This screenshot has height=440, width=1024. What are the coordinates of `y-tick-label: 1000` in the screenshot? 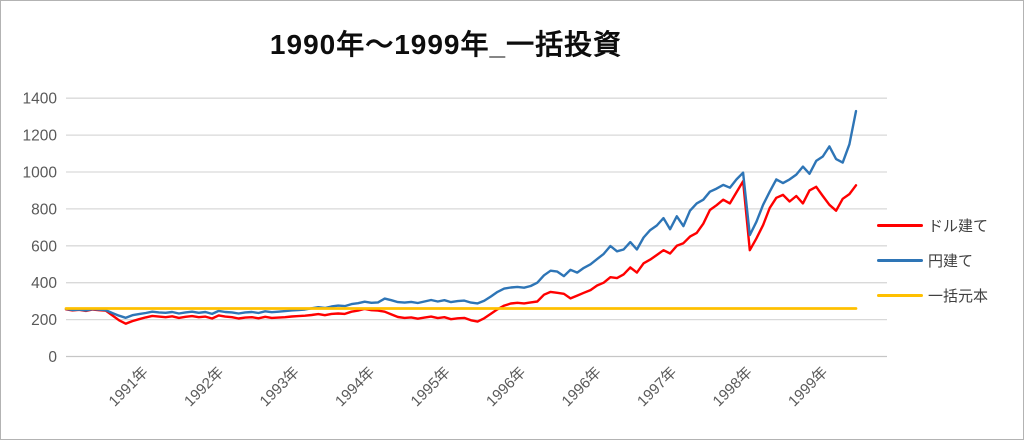 It's located at (40, 173).